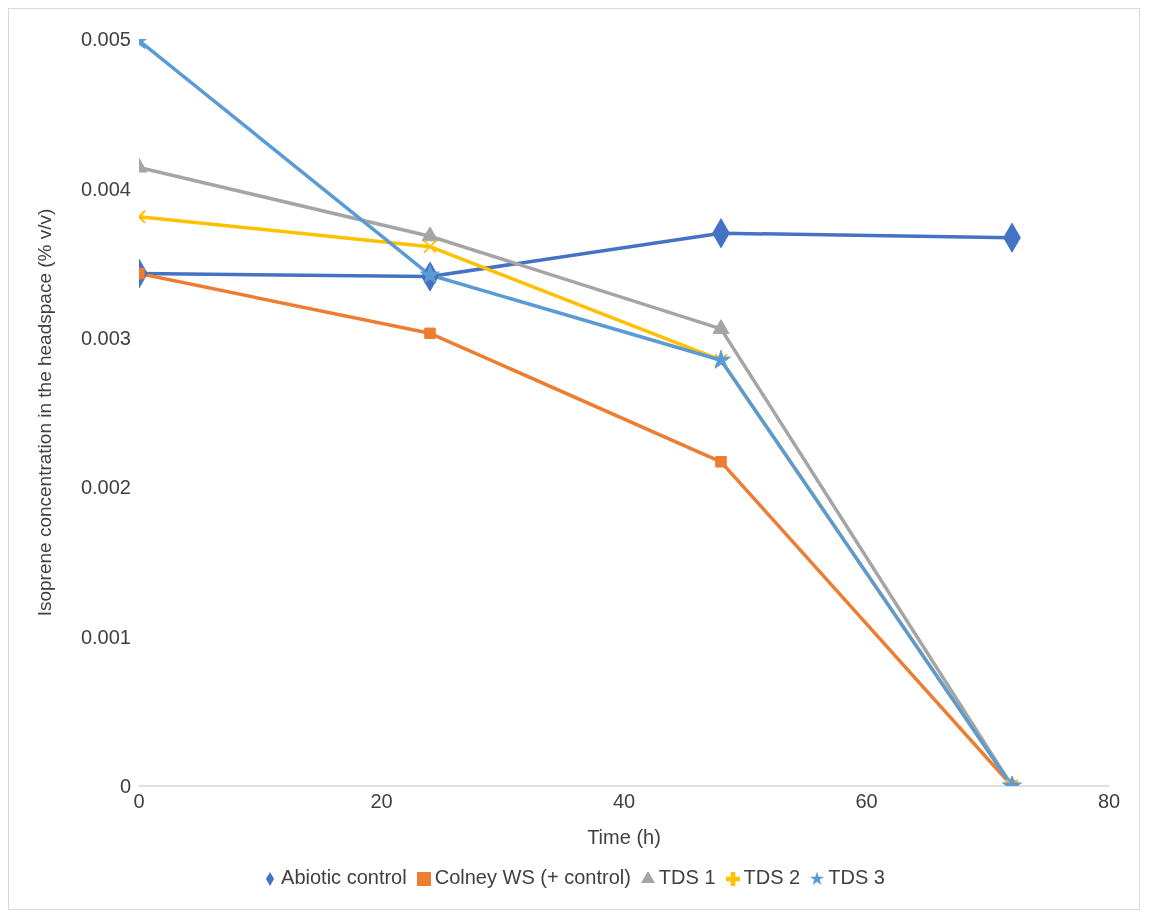 This screenshot has height=920, width=1149. Describe the element at coordinates (105, 636) in the screenshot. I see `y-tick-label: 0.001` at that location.